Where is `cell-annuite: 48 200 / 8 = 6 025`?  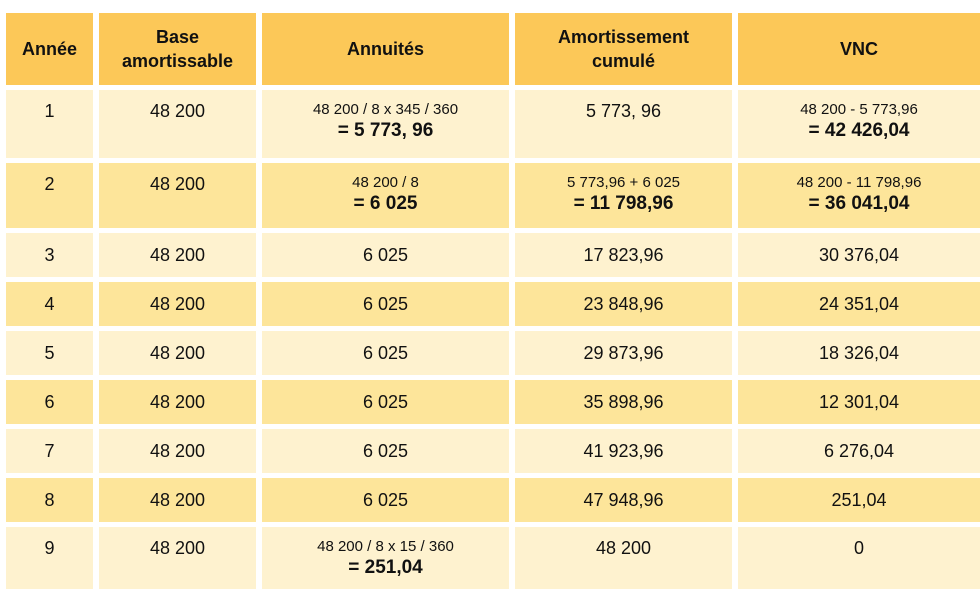 cell-annuite: 48 200 / 8 = 6 025 is located at coordinates (385, 195).